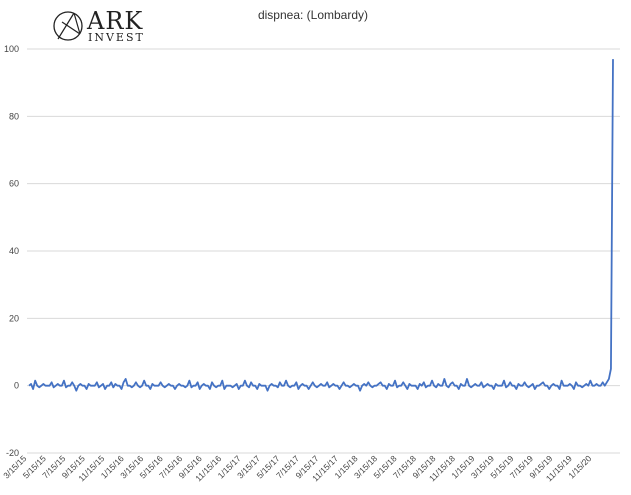 The image size is (631, 495). What do you see at coordinates (14, 184) in the screenshot?
I see `y-tick-label-4: 60` at bounding box center [14, 184].